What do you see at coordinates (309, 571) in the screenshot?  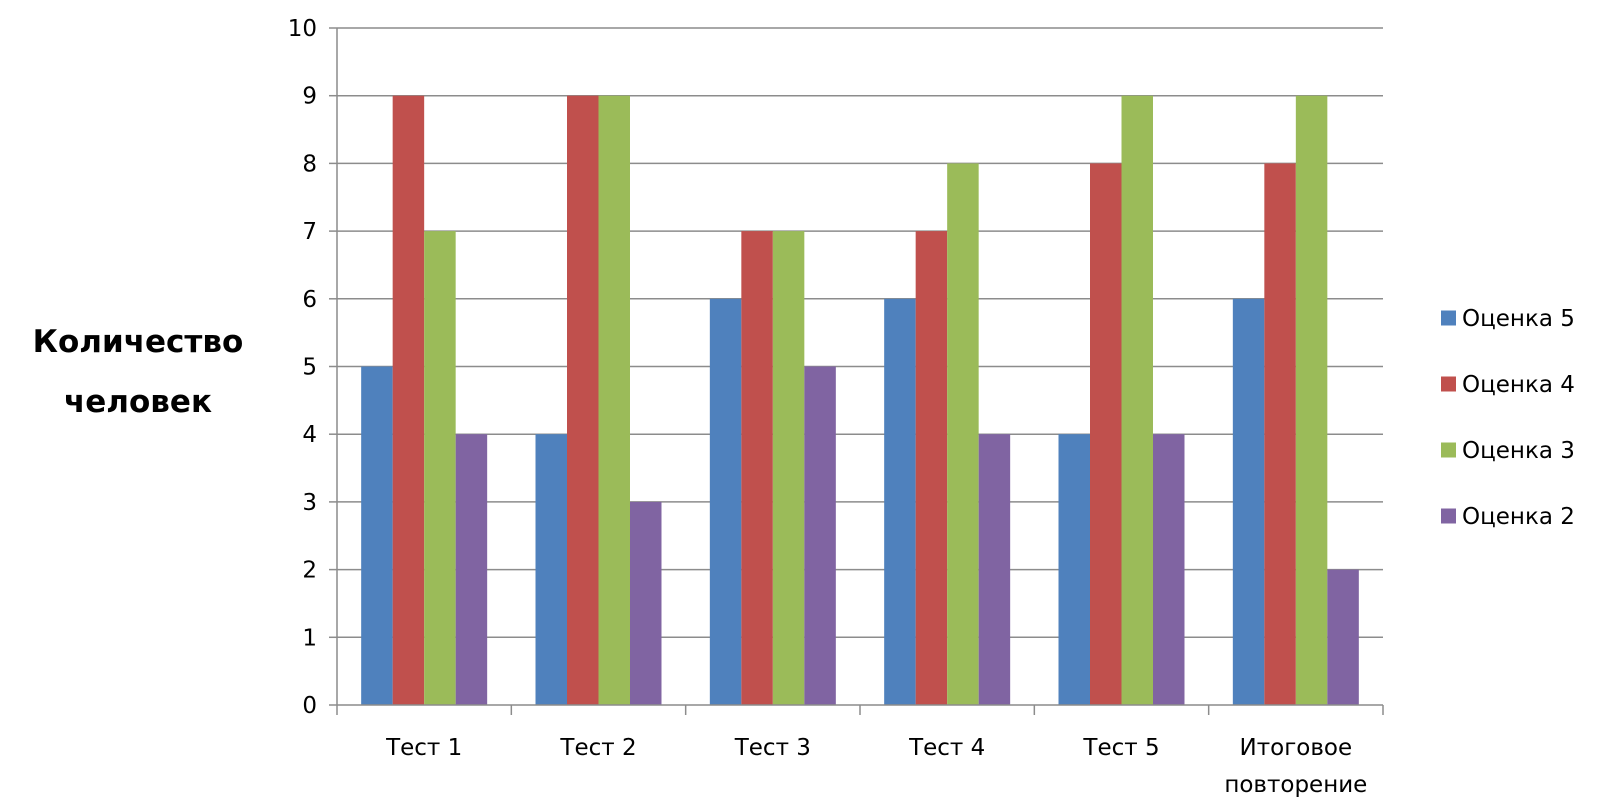 I see `y-tick-label: 2` at bounding box center [309, 571].